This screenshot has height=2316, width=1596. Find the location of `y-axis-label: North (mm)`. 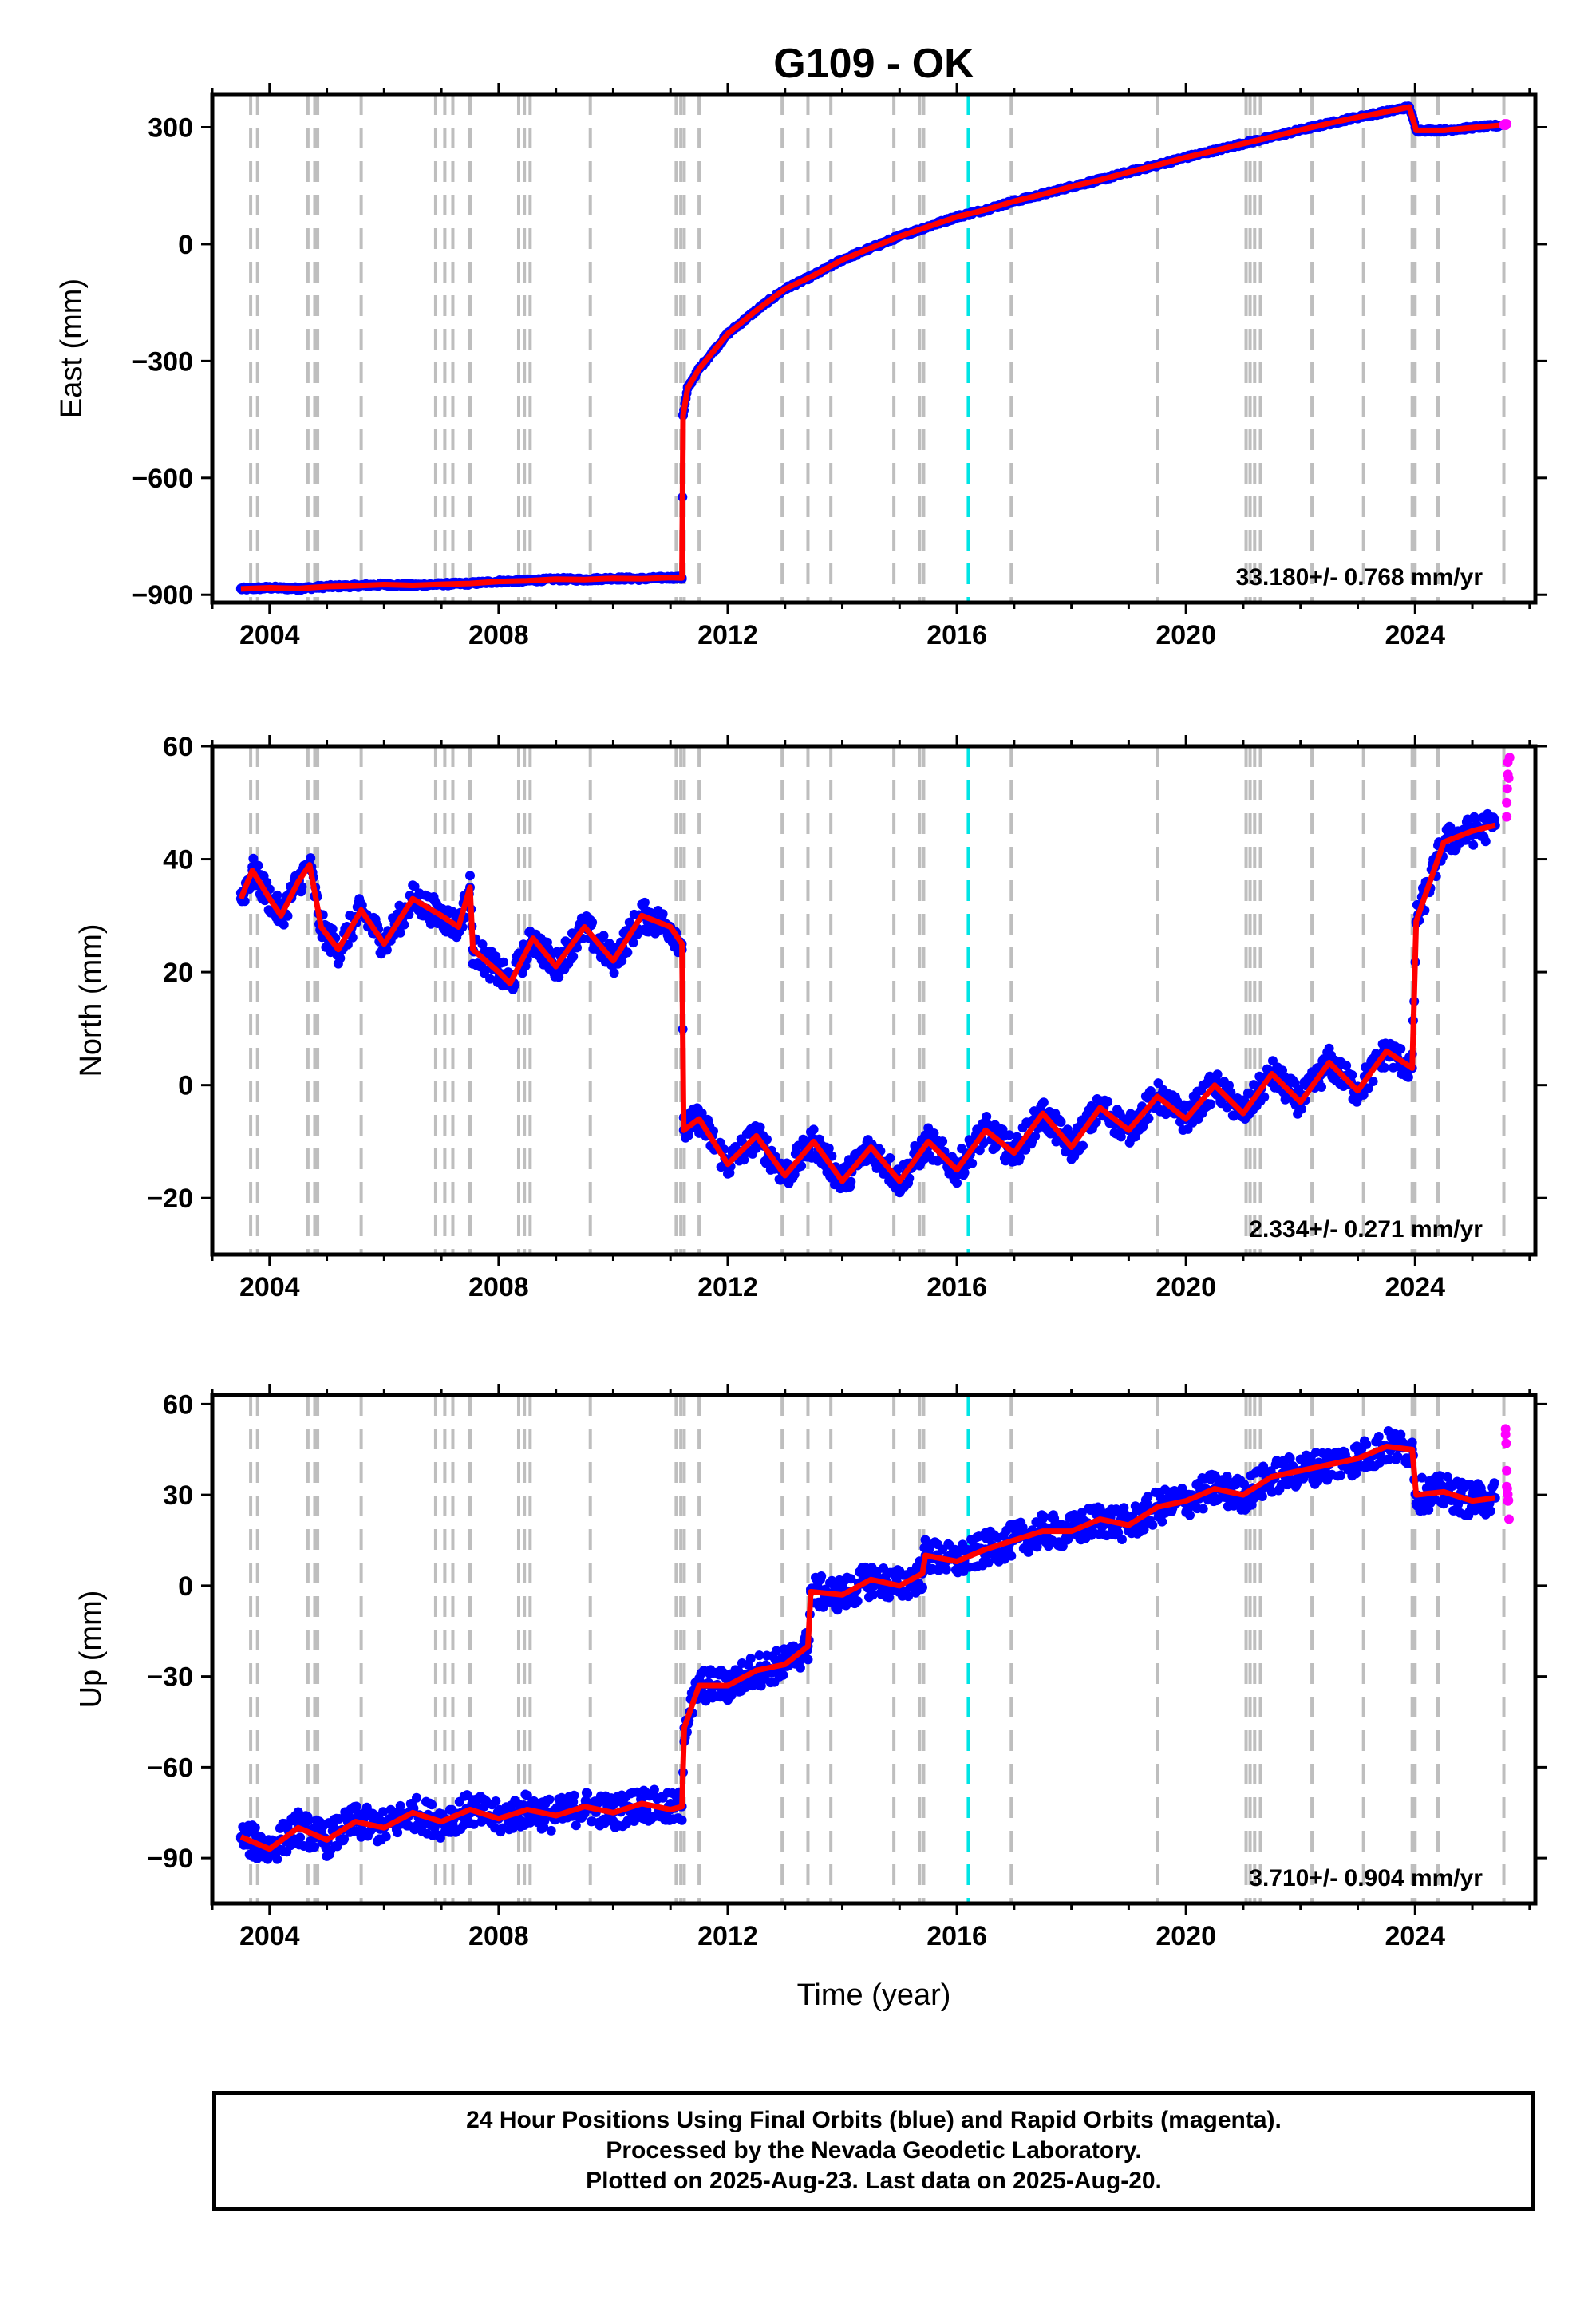

y-axis-label: North (mm) is located at coordinates (91, 1000).